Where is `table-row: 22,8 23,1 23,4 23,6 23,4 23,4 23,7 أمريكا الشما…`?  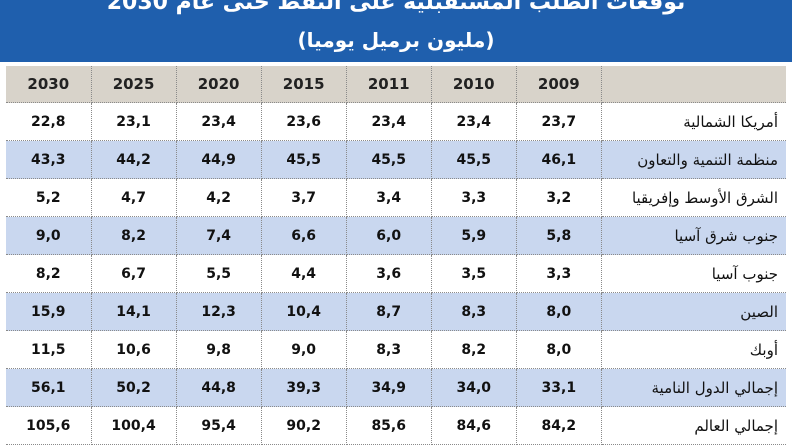
table-row: 22,8 23,1 23,4 23,6 23,4 23,4 23,7 أمريكا الشما… is located at coordinates (396, 121).